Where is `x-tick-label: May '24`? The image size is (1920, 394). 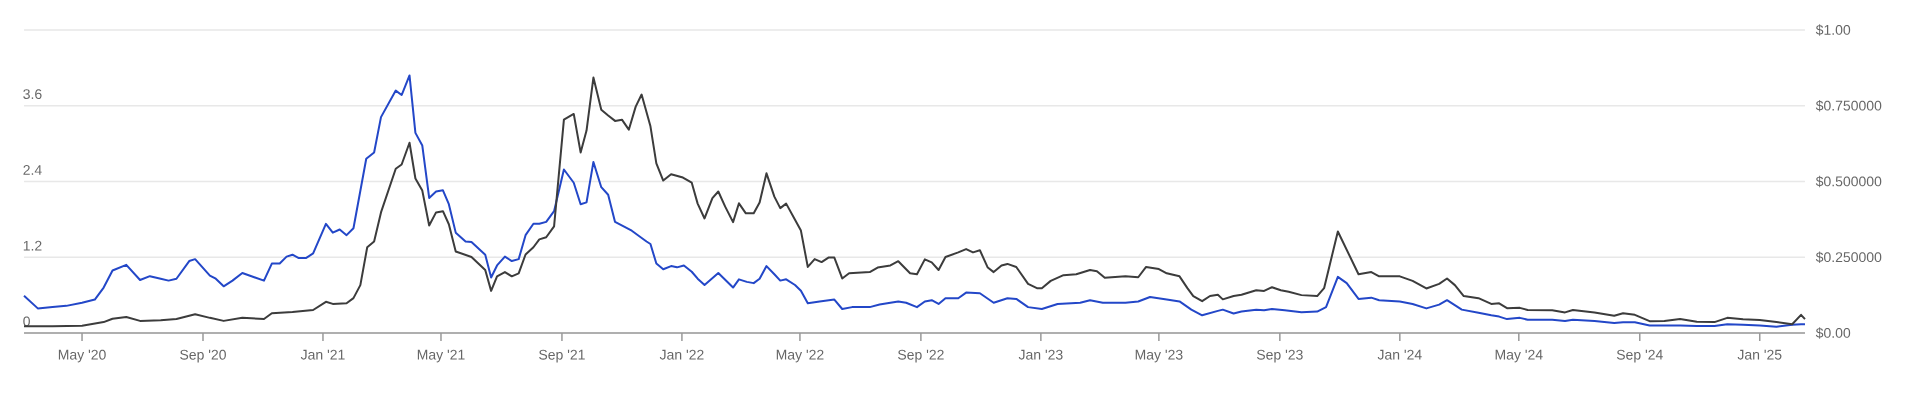
x-tick-label: May '24 is located at coordinates (1519, 356).